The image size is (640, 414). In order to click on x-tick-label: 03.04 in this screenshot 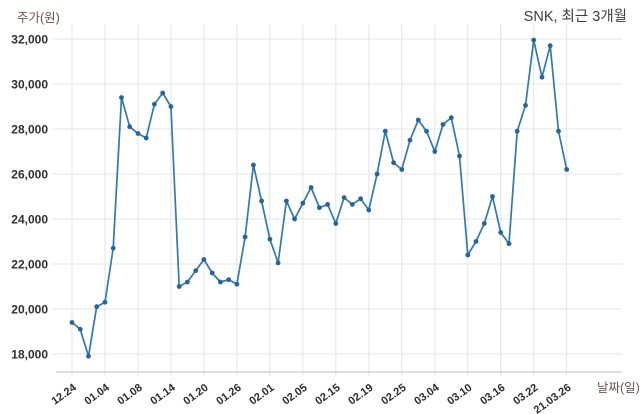, I will do `click(427, 394)`.